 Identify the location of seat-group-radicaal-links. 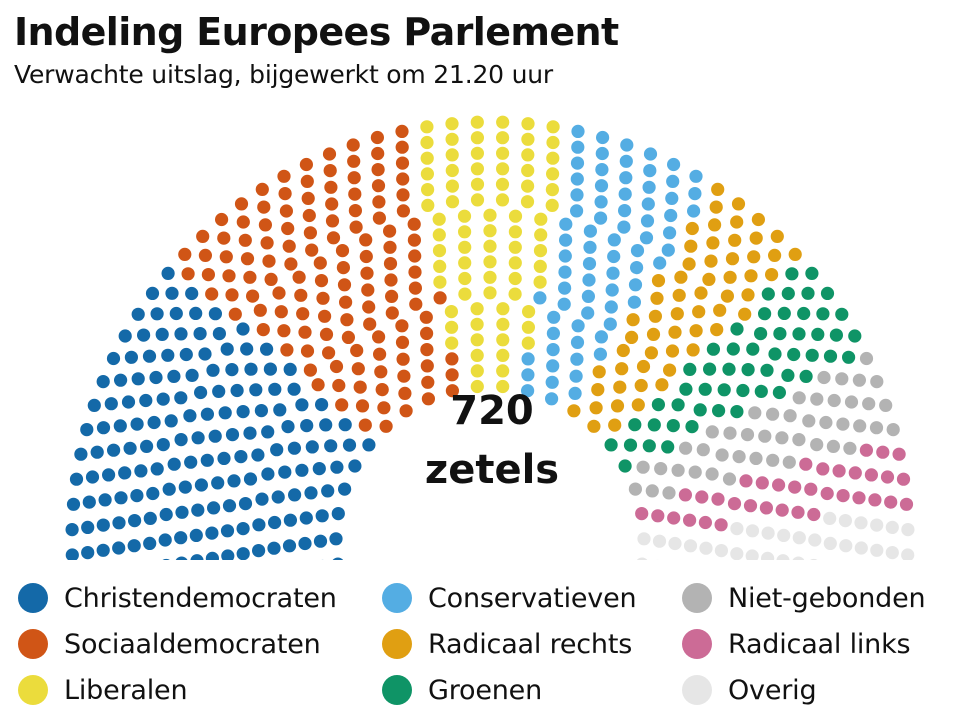
(774, 487).